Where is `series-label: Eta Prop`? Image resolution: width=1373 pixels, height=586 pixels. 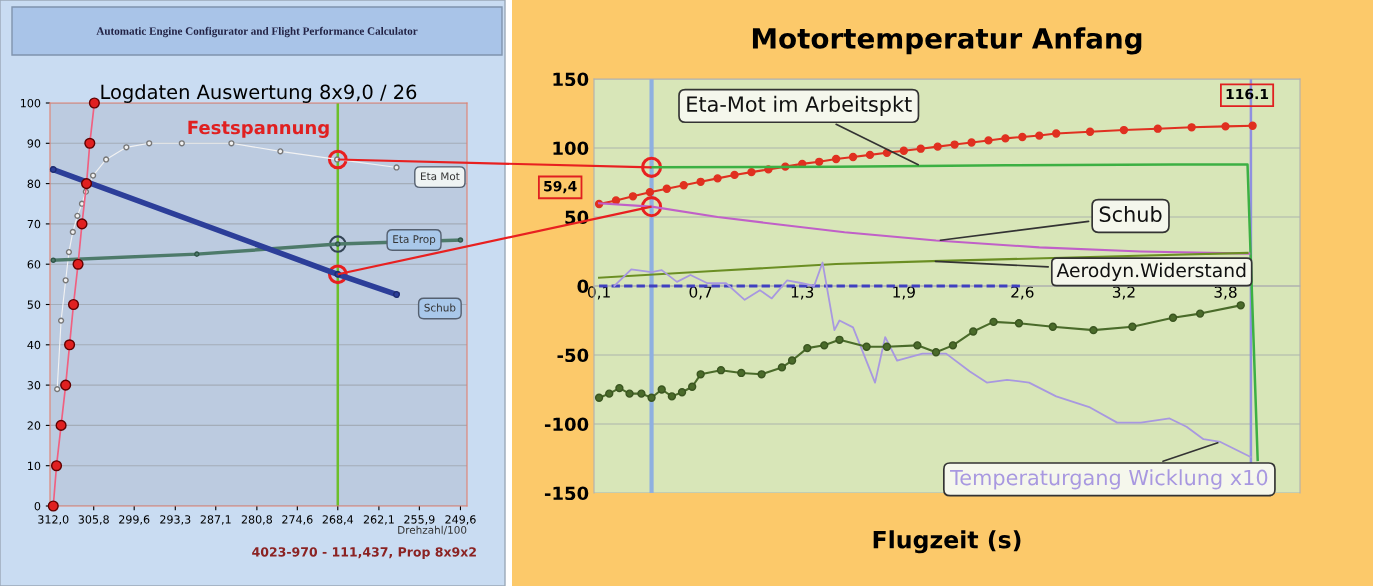 series-label: Eta Prop is located at coordinates (414, 240).